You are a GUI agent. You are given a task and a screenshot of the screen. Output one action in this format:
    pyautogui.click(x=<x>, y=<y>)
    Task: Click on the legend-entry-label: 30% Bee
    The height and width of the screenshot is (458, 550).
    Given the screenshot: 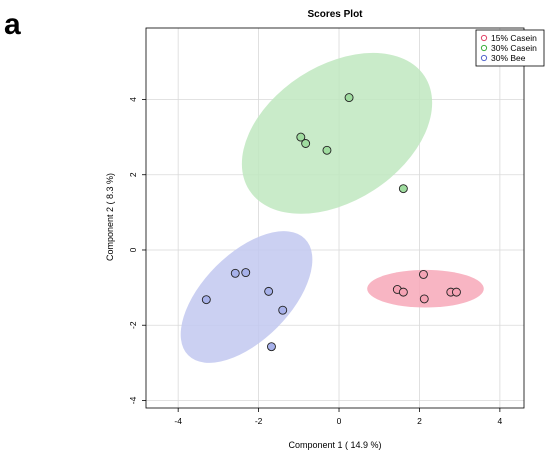 What is the action you would take?
    pyautogui.click(x=508, y=58)
    